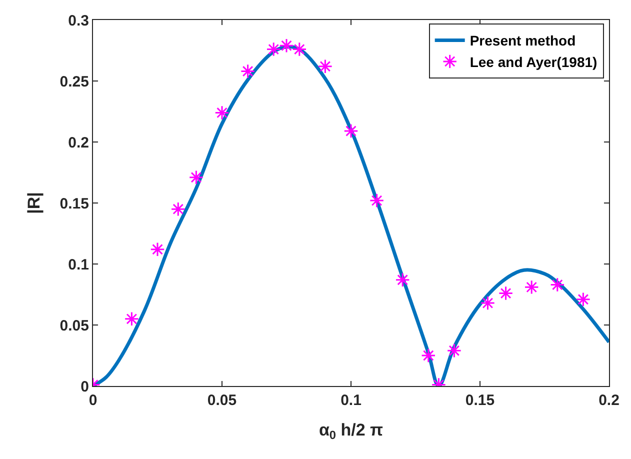 This screenshot has height=459, width=631. I want to click on legend-label: Lee and Ayer(1981), so click(534, 62).